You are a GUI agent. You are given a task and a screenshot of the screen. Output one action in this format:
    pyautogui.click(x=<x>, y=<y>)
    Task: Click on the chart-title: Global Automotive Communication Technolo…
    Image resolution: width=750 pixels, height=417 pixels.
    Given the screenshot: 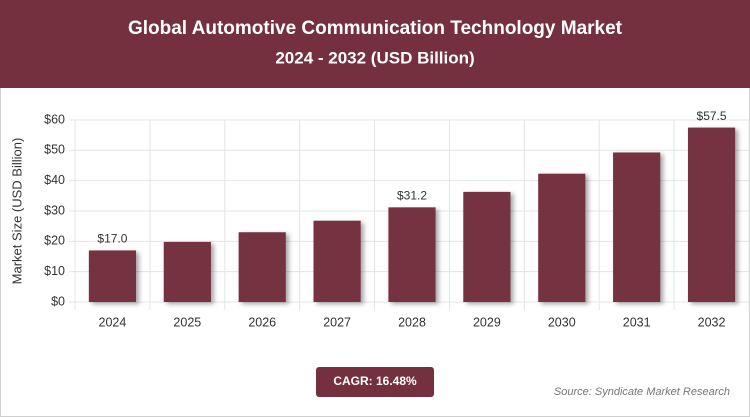 What is the action you would take?
    pyautogui.click(x=375, y=28)
    